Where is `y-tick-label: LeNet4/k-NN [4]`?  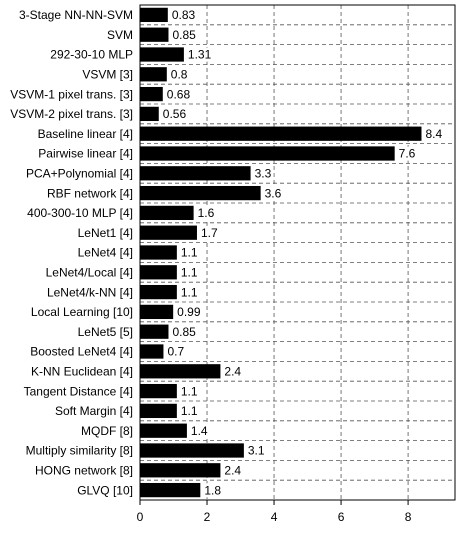
y-tick-label: LeNet4/k-NN [4] is located at coordinates (90, 292).